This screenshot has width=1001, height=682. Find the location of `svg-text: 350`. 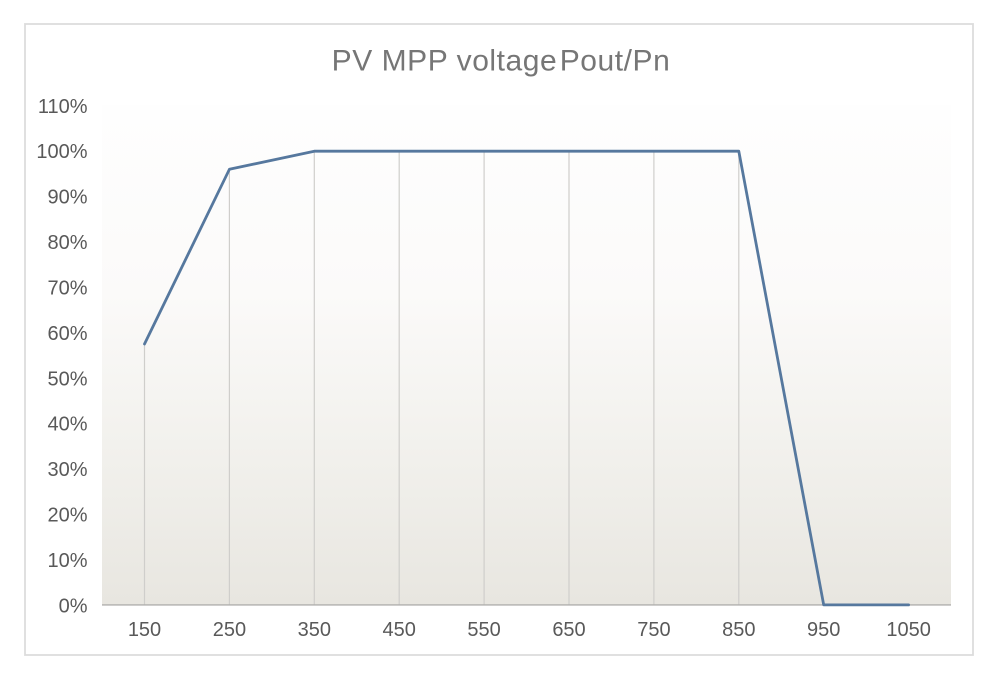

svg-text: 350 is located at coordinates (314, 630).